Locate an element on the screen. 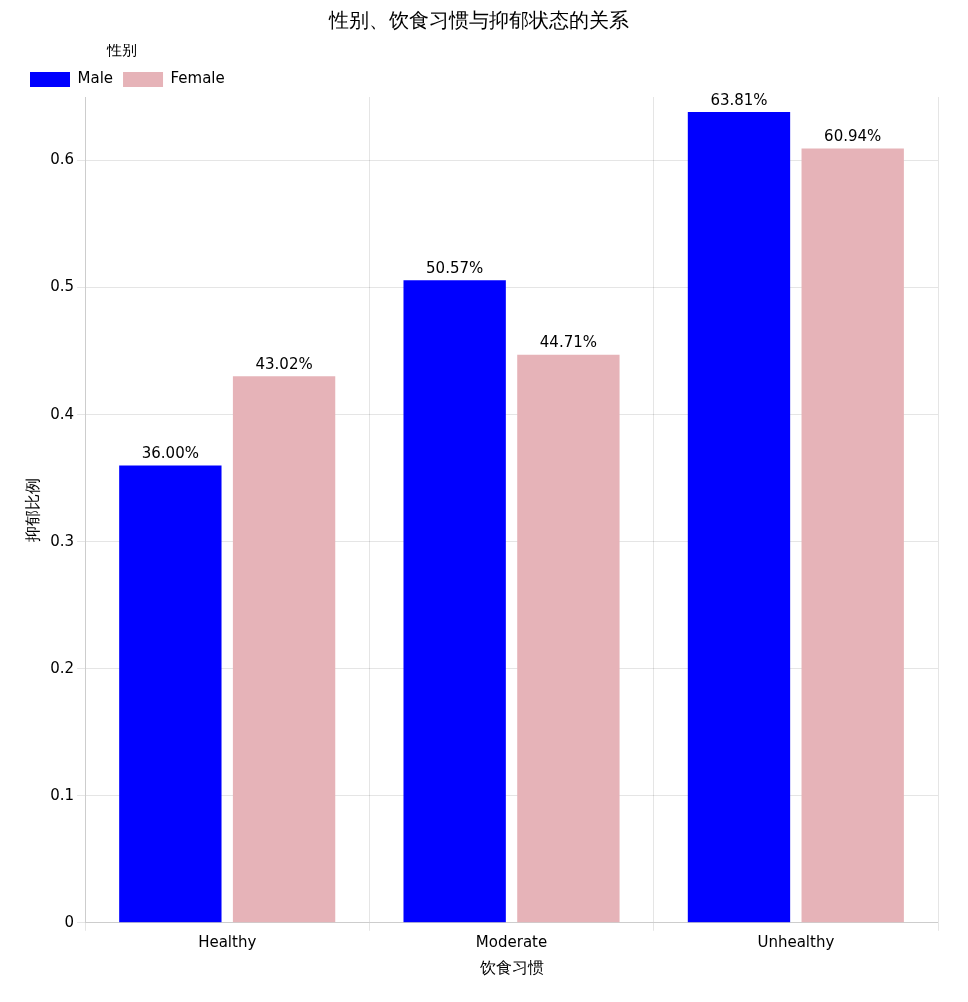 The width and height of the screenshot is (968, 1002). x-axis-title: 饮食习惯 is located at coordinates (511, 967).